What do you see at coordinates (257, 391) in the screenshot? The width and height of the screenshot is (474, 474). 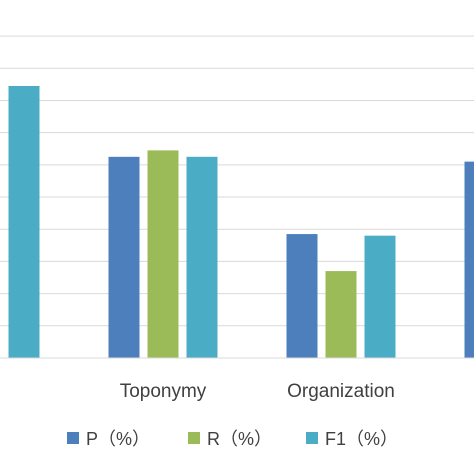 I see `category-labels: eToponymyOrganization` at bounding box center [257, 391].